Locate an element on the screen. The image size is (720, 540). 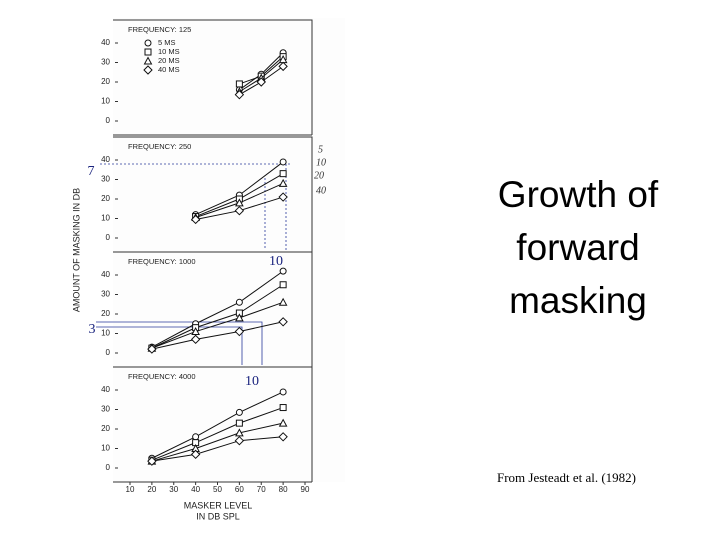
x-axis-label: MASKER LEVEL is located at coordinates (218, 505).